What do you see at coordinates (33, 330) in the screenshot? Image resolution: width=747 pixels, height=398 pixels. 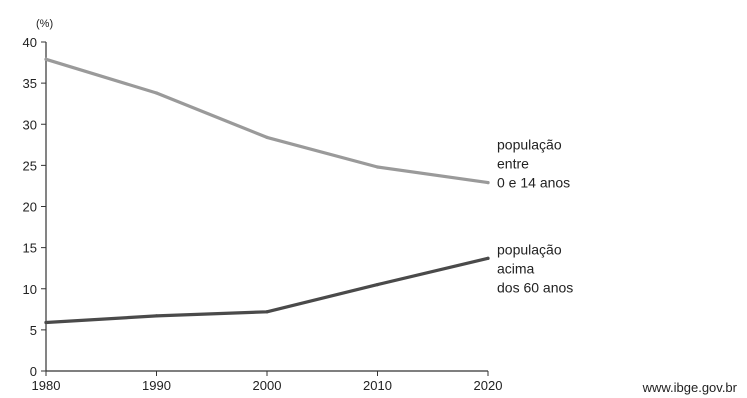 I see `y-tick-label: 5` at bounding box center [33, 330].